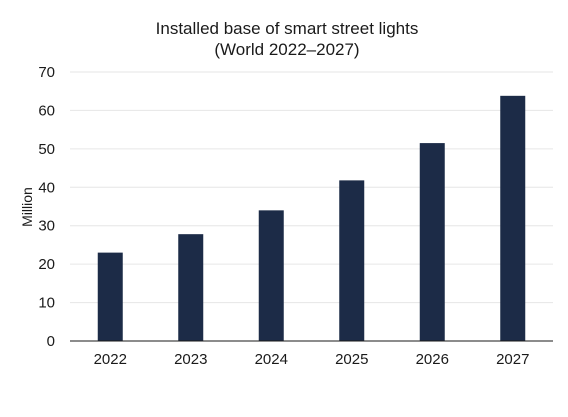 This screenshot has height=417, width=568. I want to click on chart-subtitle: (World 2022–2027), so click(286, 49).